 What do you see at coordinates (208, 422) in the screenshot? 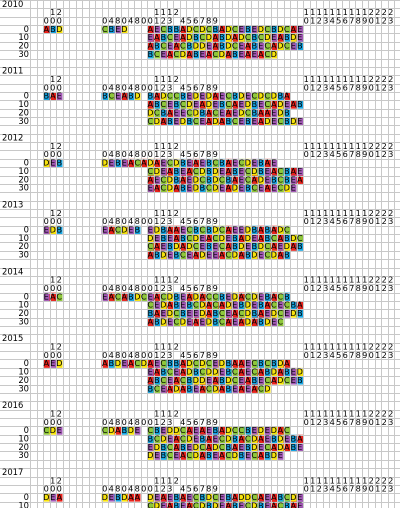
I see `cell-value: 8` at bounding box center [208, 422].